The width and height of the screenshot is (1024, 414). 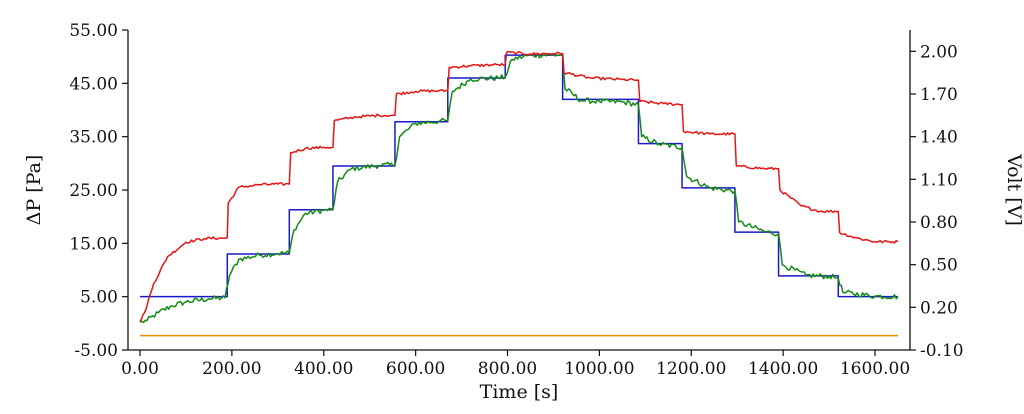 I want to click on x-axis-title: Time [s], so click(x=519, y=392).